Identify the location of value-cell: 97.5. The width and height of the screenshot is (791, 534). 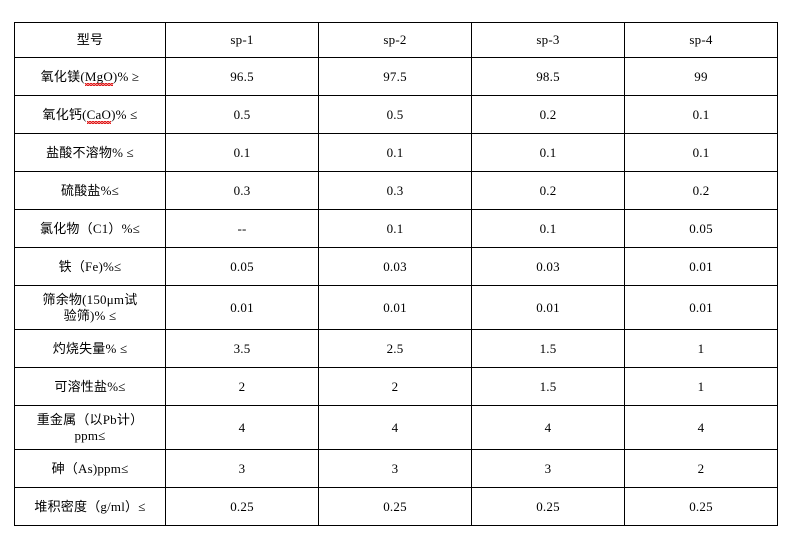
(395, 76).